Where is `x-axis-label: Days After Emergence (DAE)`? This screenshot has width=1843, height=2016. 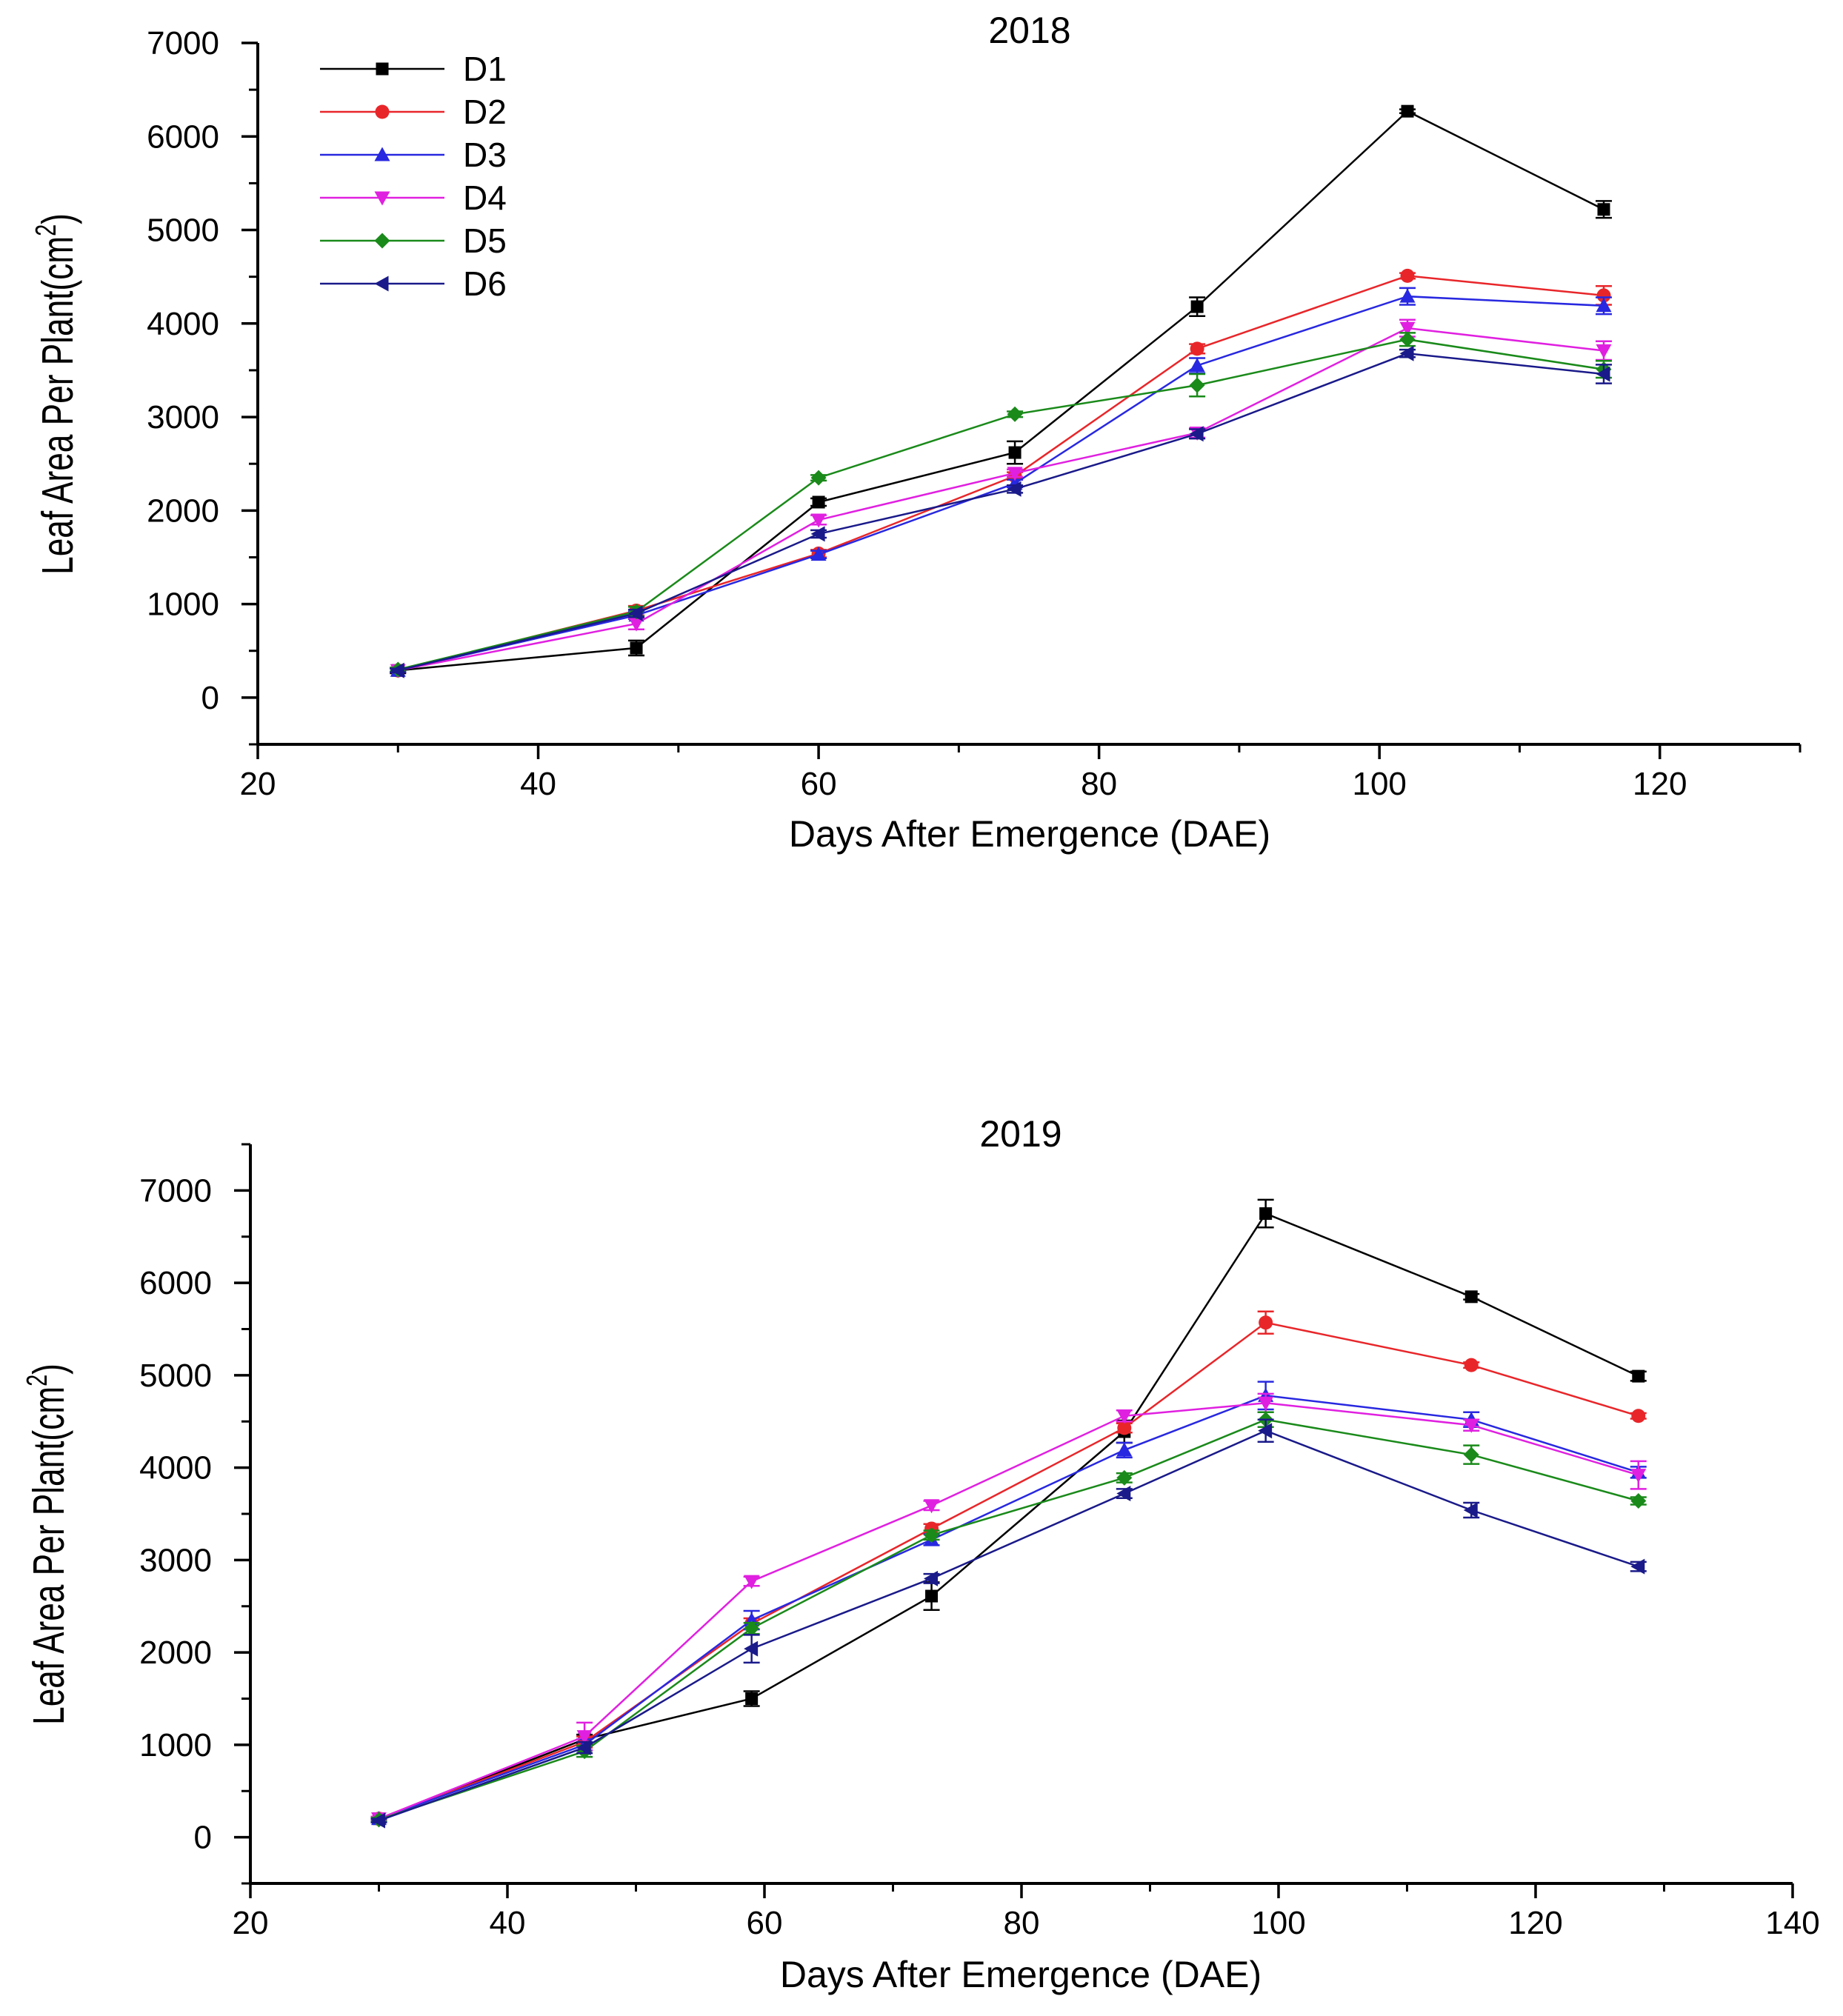
x-axis-label: Days After Emergence (DAE) is located at coordinates (1029, 834).